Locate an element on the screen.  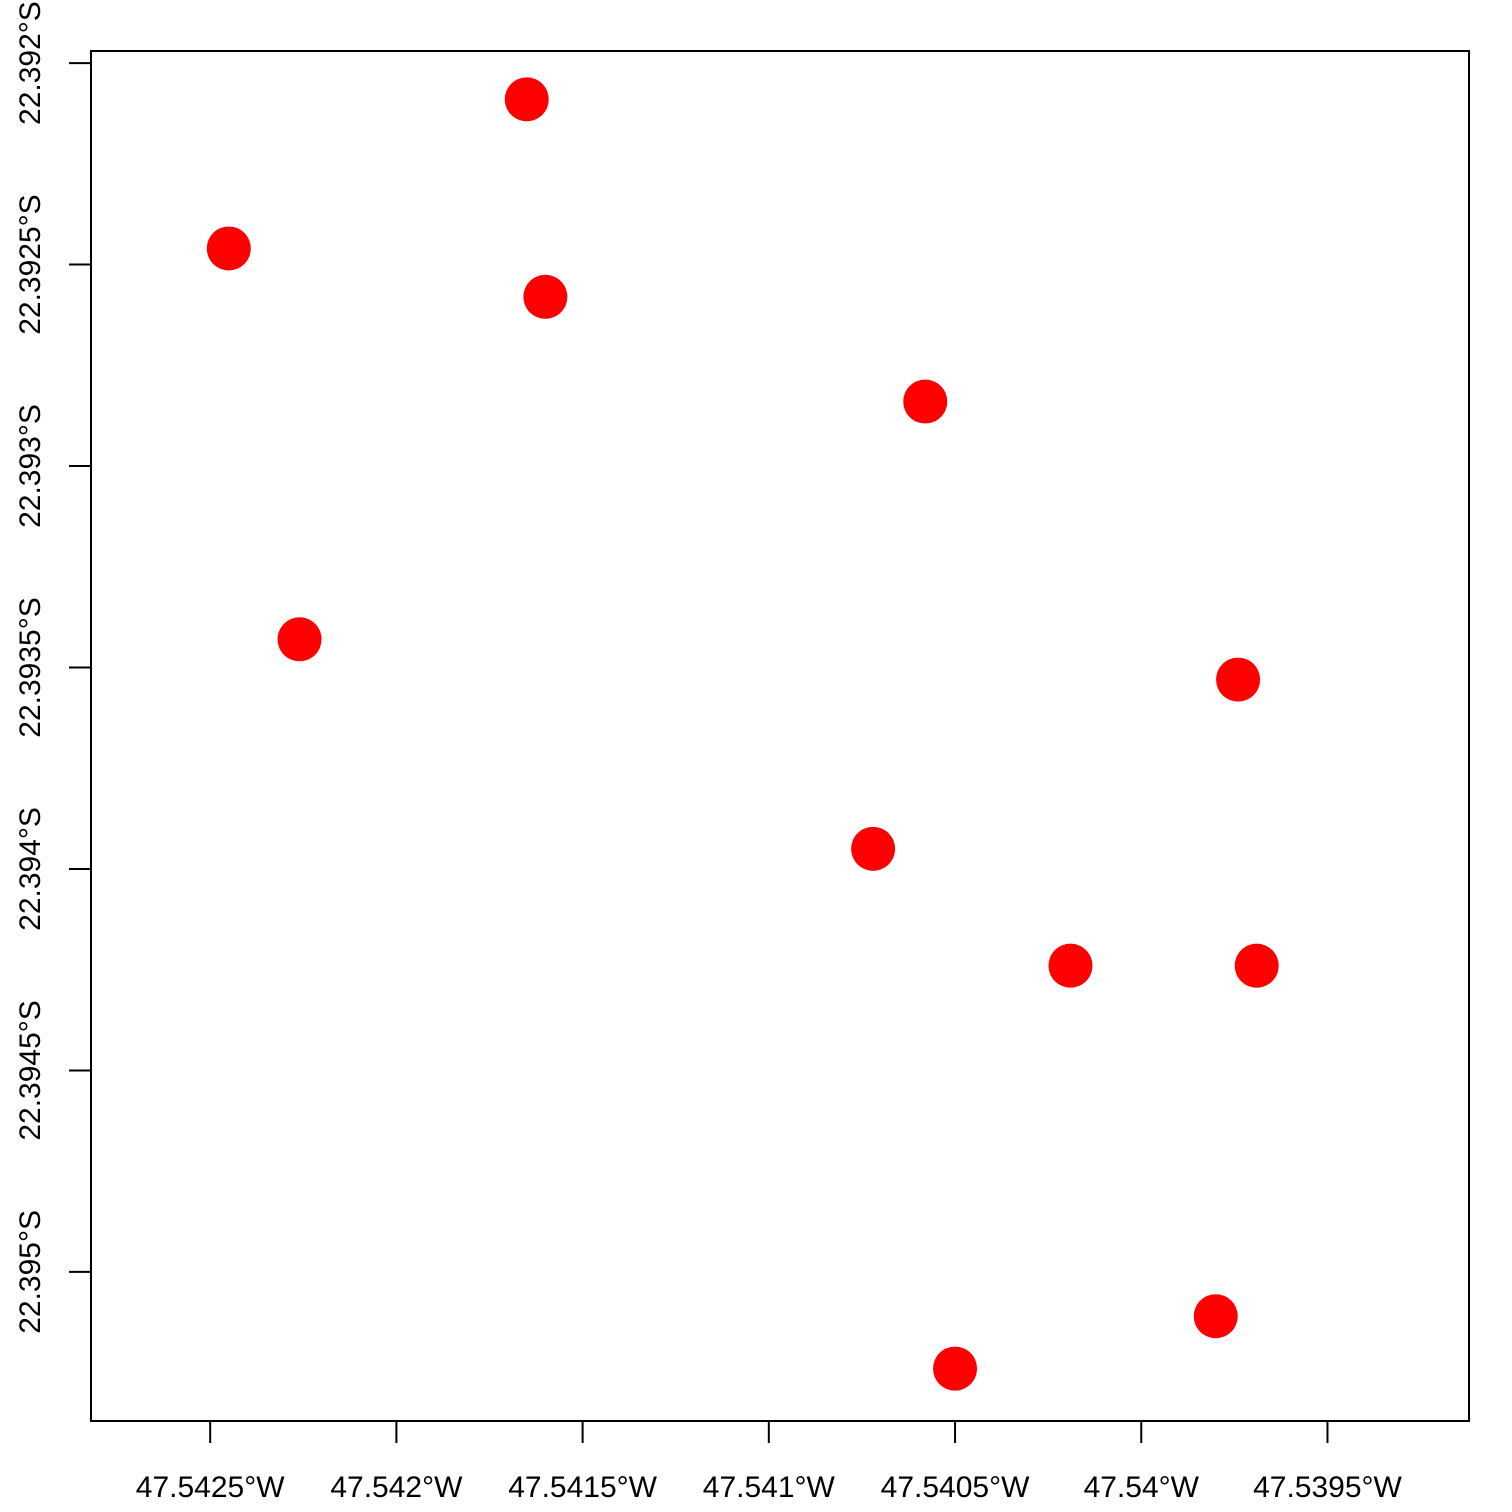
y-tick-label: 22.392°S is located at coordinates (30, 63).